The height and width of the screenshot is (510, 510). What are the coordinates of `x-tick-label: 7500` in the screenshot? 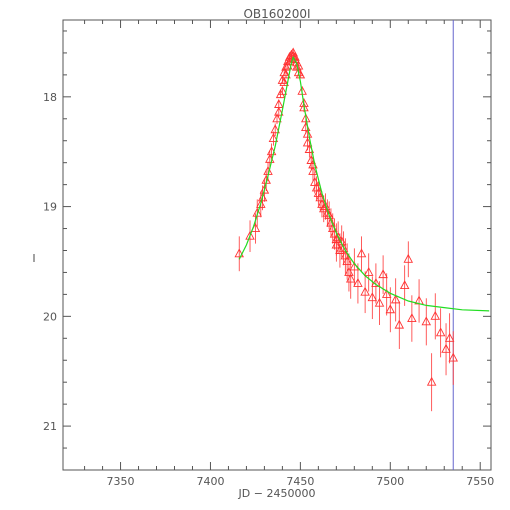 It's located at (390, 481).